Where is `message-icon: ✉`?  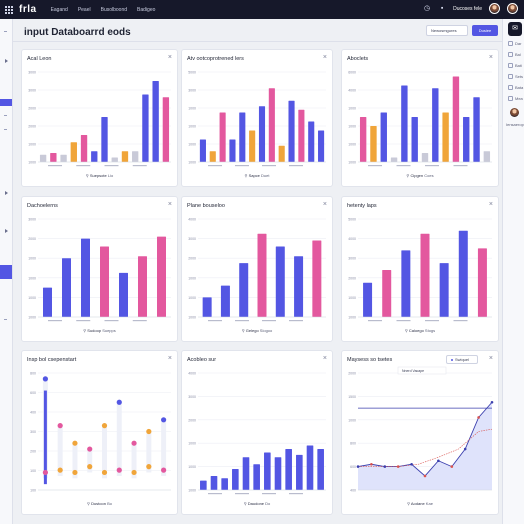
message-icon: ✉ is located at coordinates (515, 29).